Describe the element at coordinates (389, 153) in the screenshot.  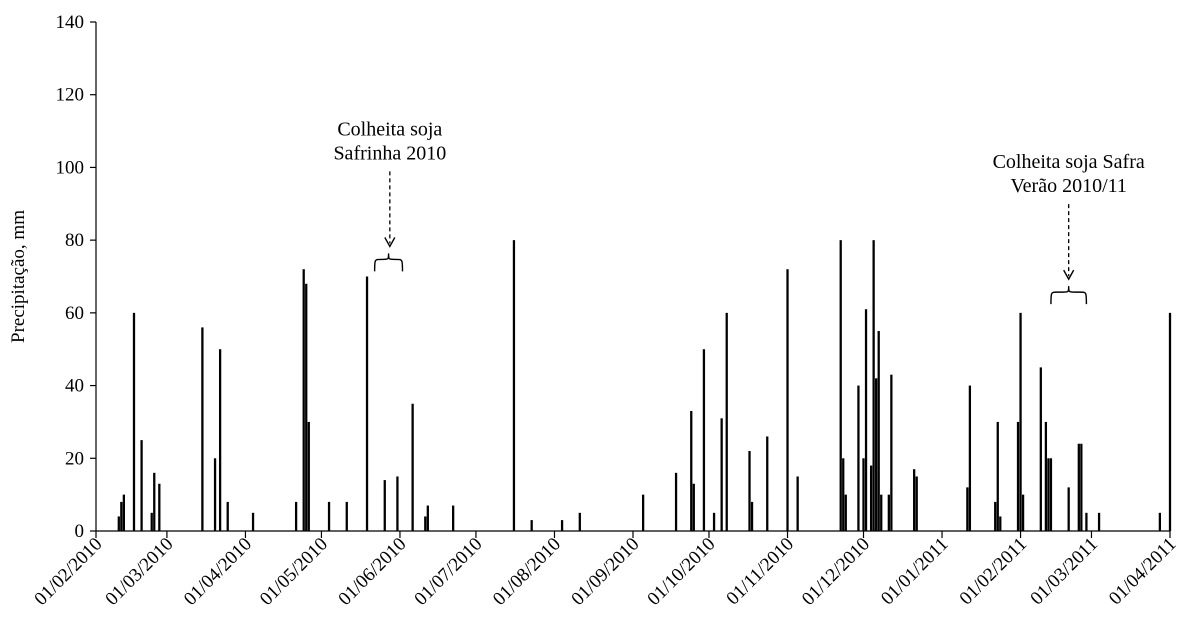
I see `annotation-text: Safrinha 2010` at that location.